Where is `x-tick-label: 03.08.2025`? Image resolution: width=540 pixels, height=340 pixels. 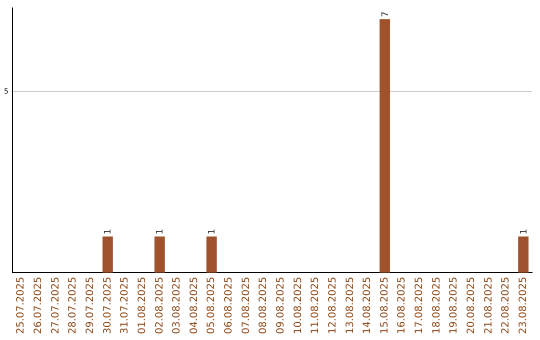
x-tick-label: 03.08.2025 is located at coordinates (177, 305).